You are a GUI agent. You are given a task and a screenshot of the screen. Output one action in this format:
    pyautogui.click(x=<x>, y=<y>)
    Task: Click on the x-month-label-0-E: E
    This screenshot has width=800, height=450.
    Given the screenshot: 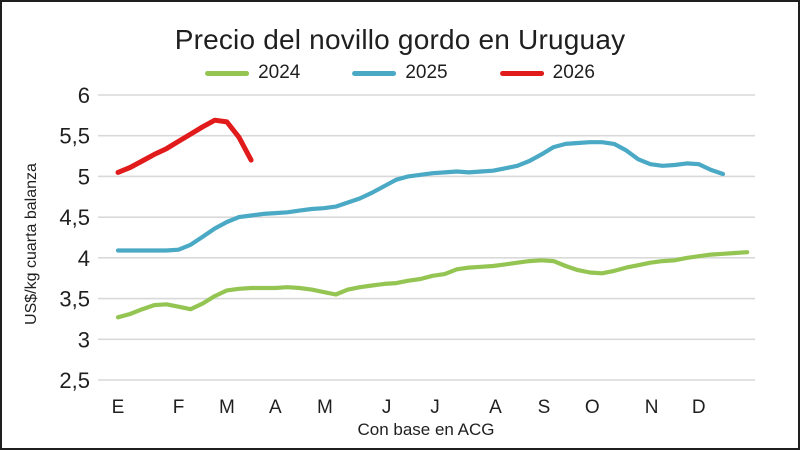 What is the action you would take?
    pyautogui.click(x=118, y=407)
    